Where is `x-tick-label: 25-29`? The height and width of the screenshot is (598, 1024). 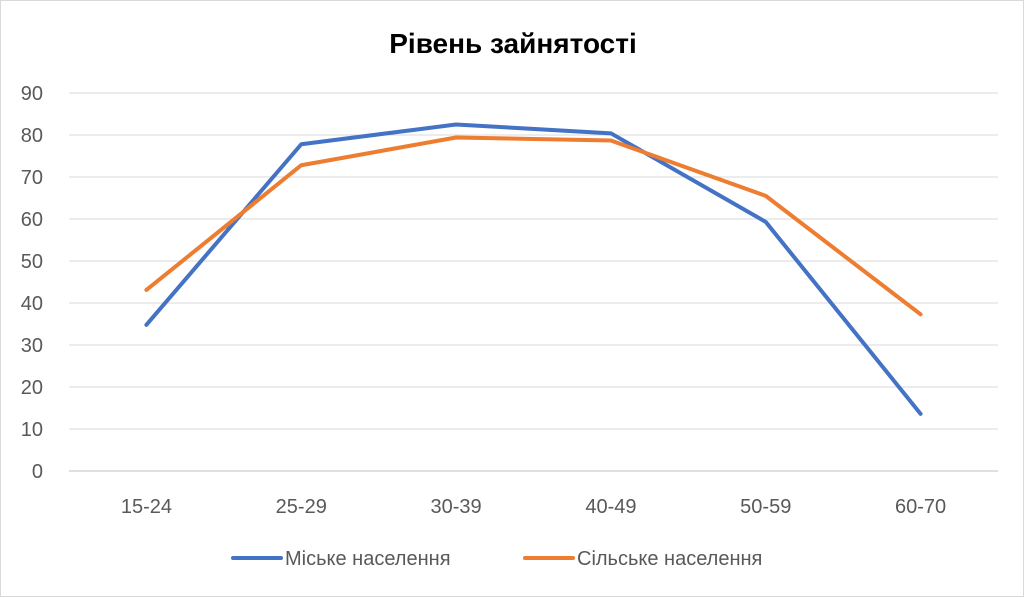 x-tick-label: 25-29 is located at coordinates (301, 507).